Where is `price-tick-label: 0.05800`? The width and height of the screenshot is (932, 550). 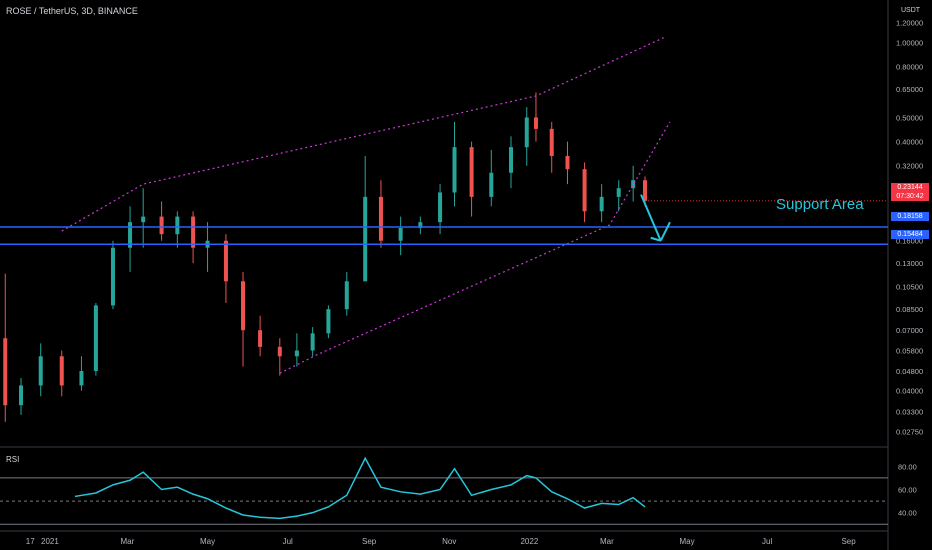 price-tick-label: 0.05800 is located at coordinates (909, 351).